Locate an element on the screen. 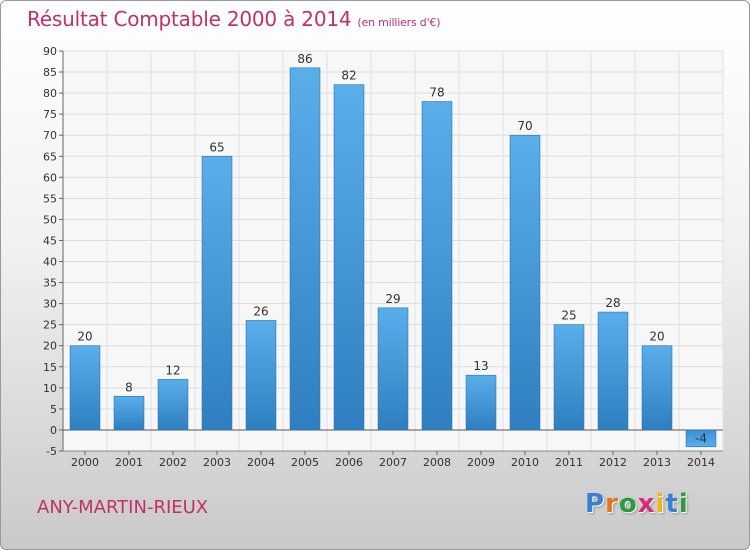 This screenshot has height=550, width=750. bar-2006 is located at coordinates (349, 257).